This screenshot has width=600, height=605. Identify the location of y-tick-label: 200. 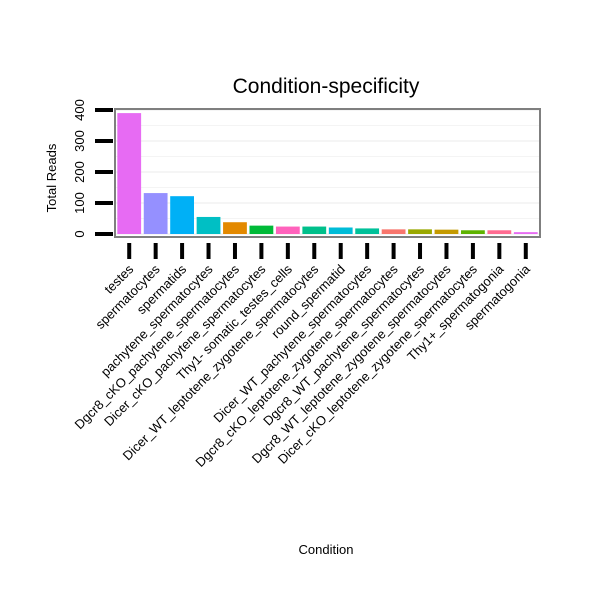
(79, 172).